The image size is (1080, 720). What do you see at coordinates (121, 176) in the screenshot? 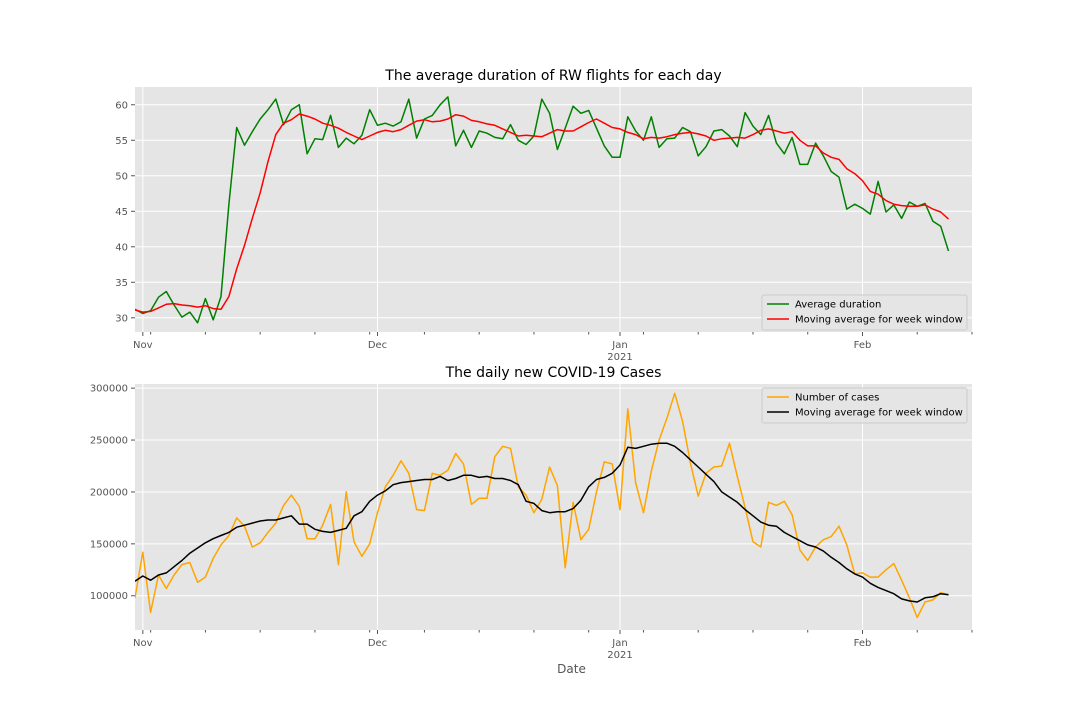
I see `y-tick-label: 50` at bounding box center [121, 176].